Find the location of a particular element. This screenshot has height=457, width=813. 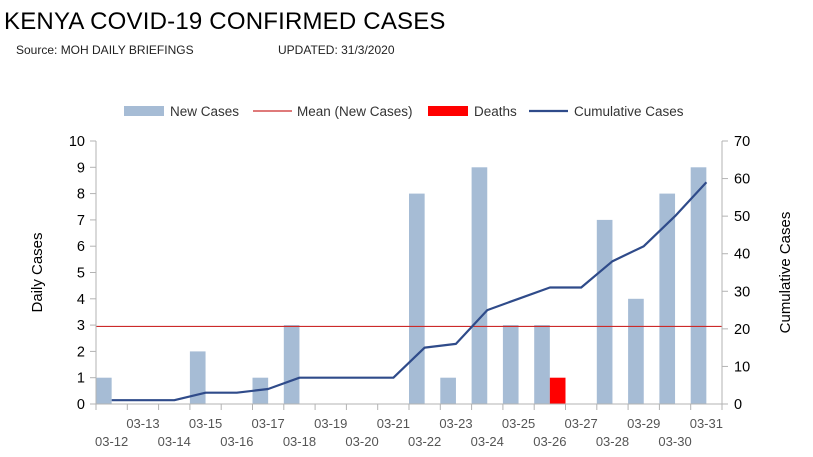

x-tick-label-03-21: 03-21 is located at coordinates (393, 423).